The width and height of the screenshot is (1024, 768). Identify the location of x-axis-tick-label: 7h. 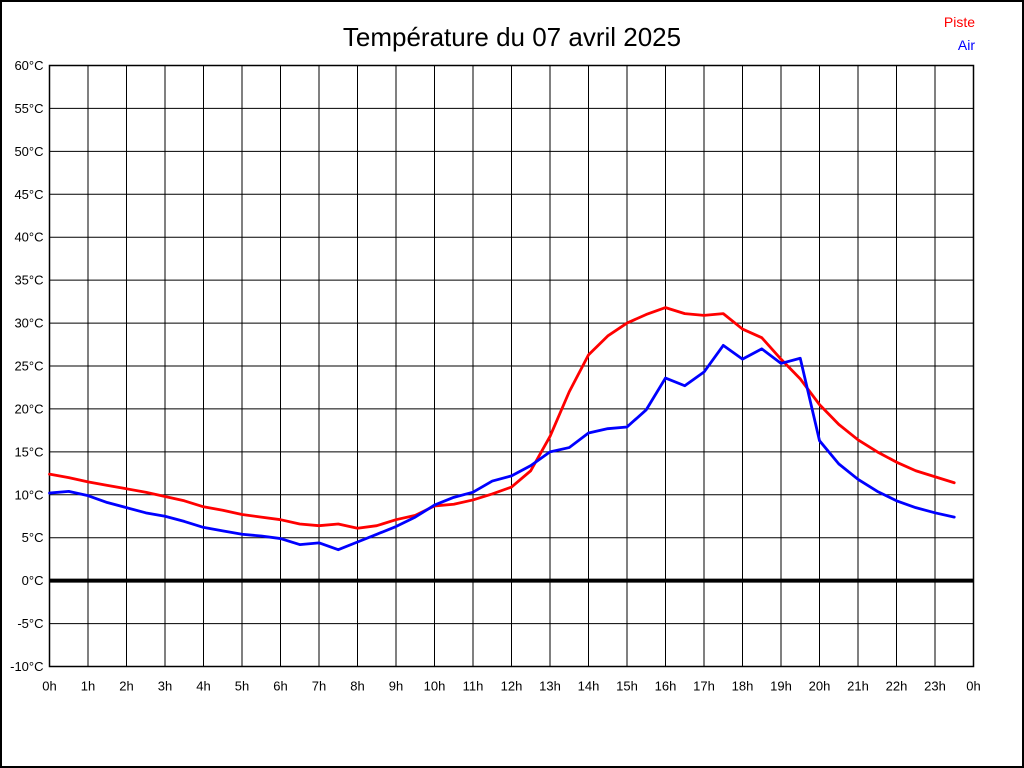
(319, 686).